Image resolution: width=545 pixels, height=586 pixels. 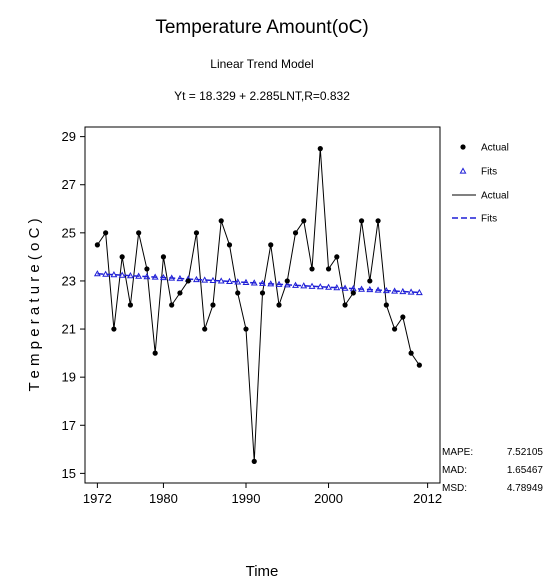 What do you see at coordinates (525, 452) in the screenshot?
I see `accuracy-value: 7.52105` at bounding box center [525, 452].